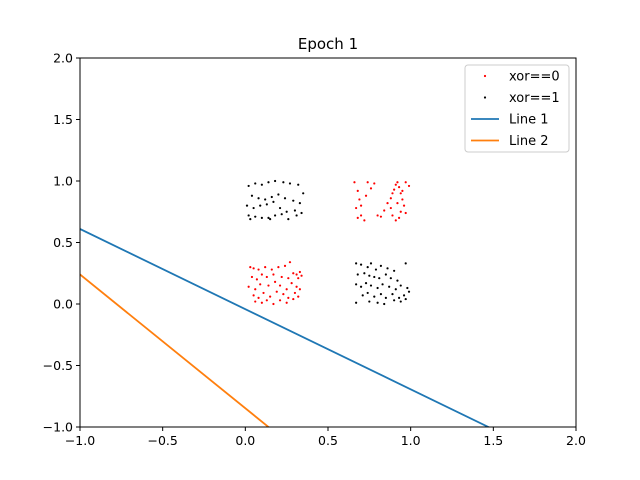 The image size is (640, 480). What do you see at coordinates (162, 440) in the screenshot?
I see `x-tick-label: −0.5` at bounding box center [162, 440].